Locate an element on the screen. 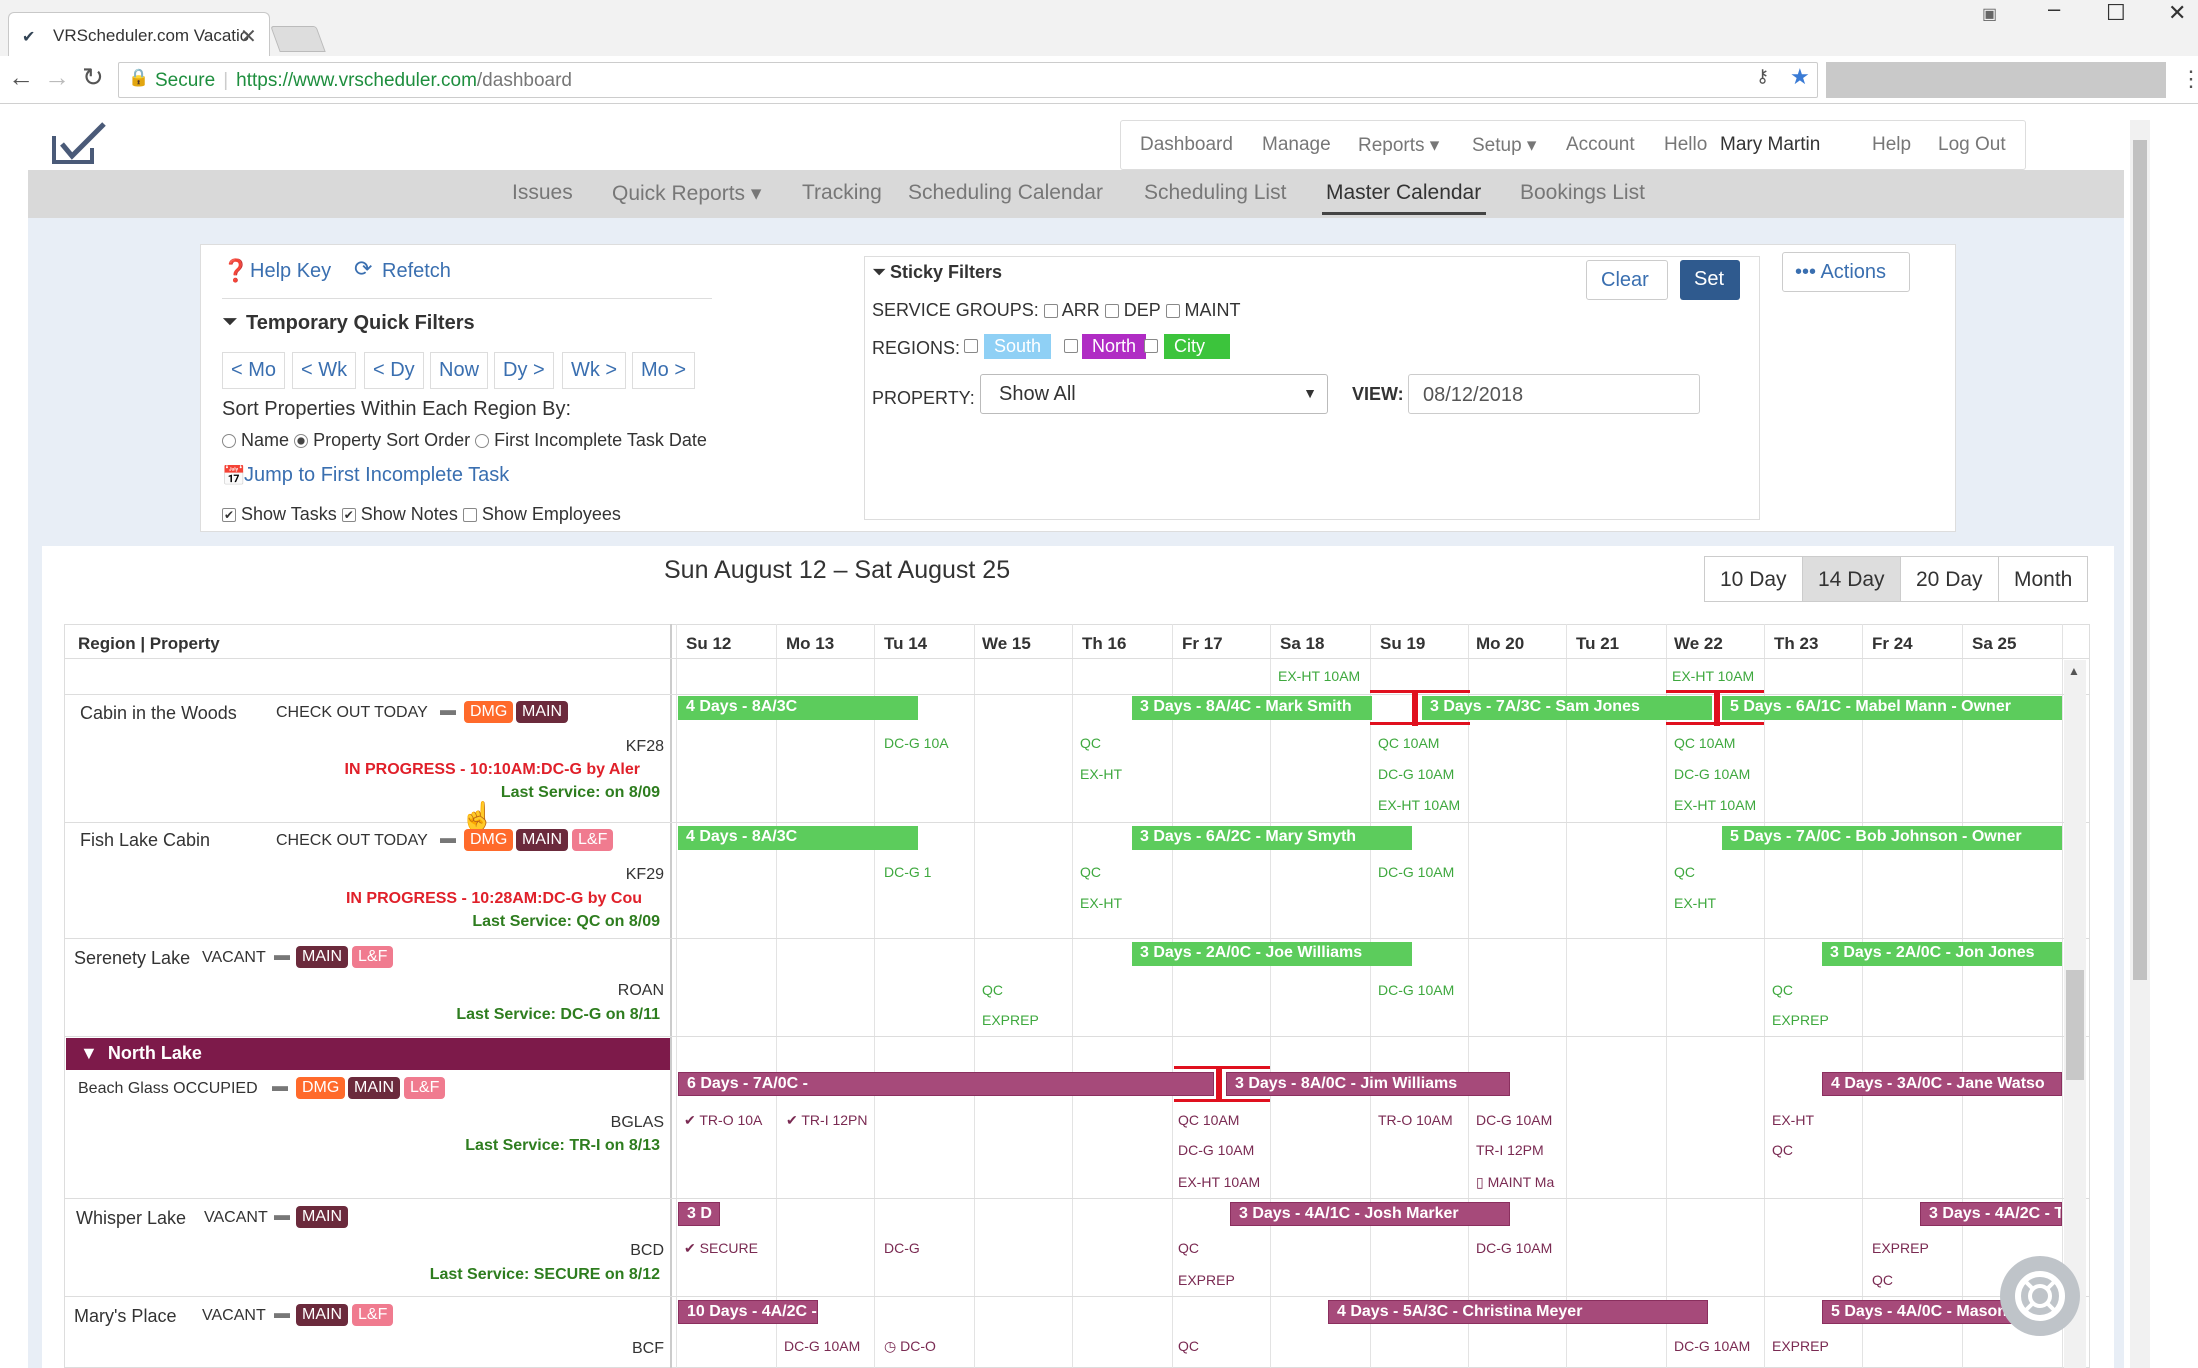 The height and width of the screenshot is (1368, 2198). property-name: Fish Lake Cabin is located at coordinates (145, 840).